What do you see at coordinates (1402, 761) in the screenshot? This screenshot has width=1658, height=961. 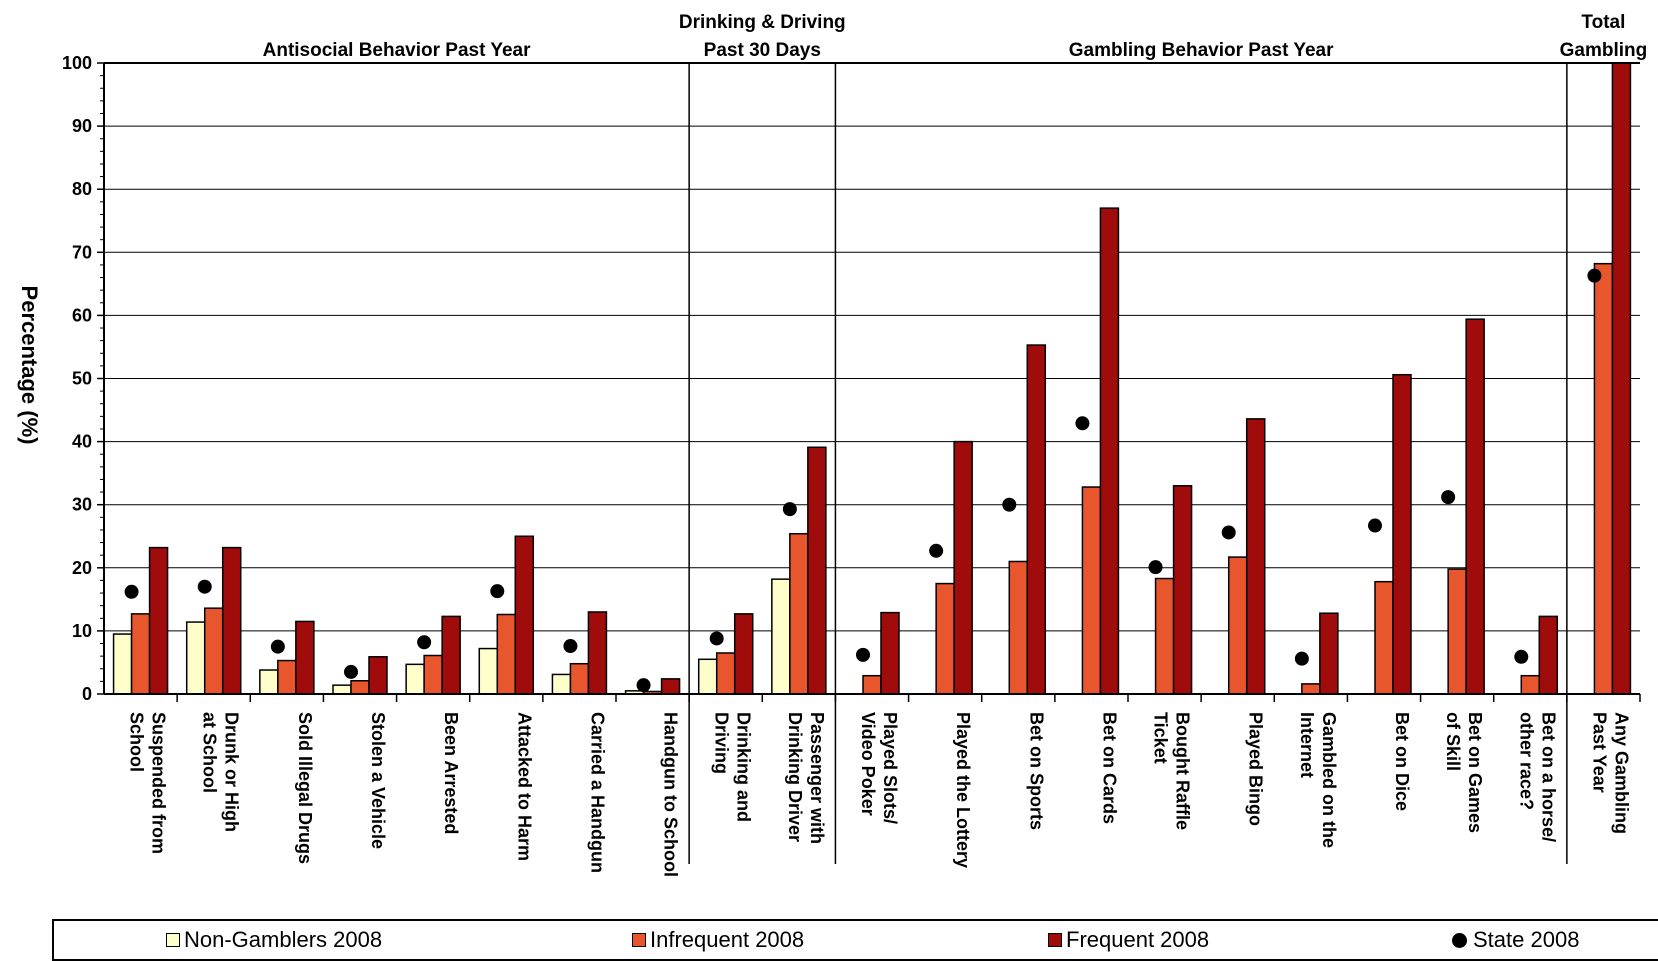 I see `category-label: Bet on Dice` at bounding box center [1402, 761].